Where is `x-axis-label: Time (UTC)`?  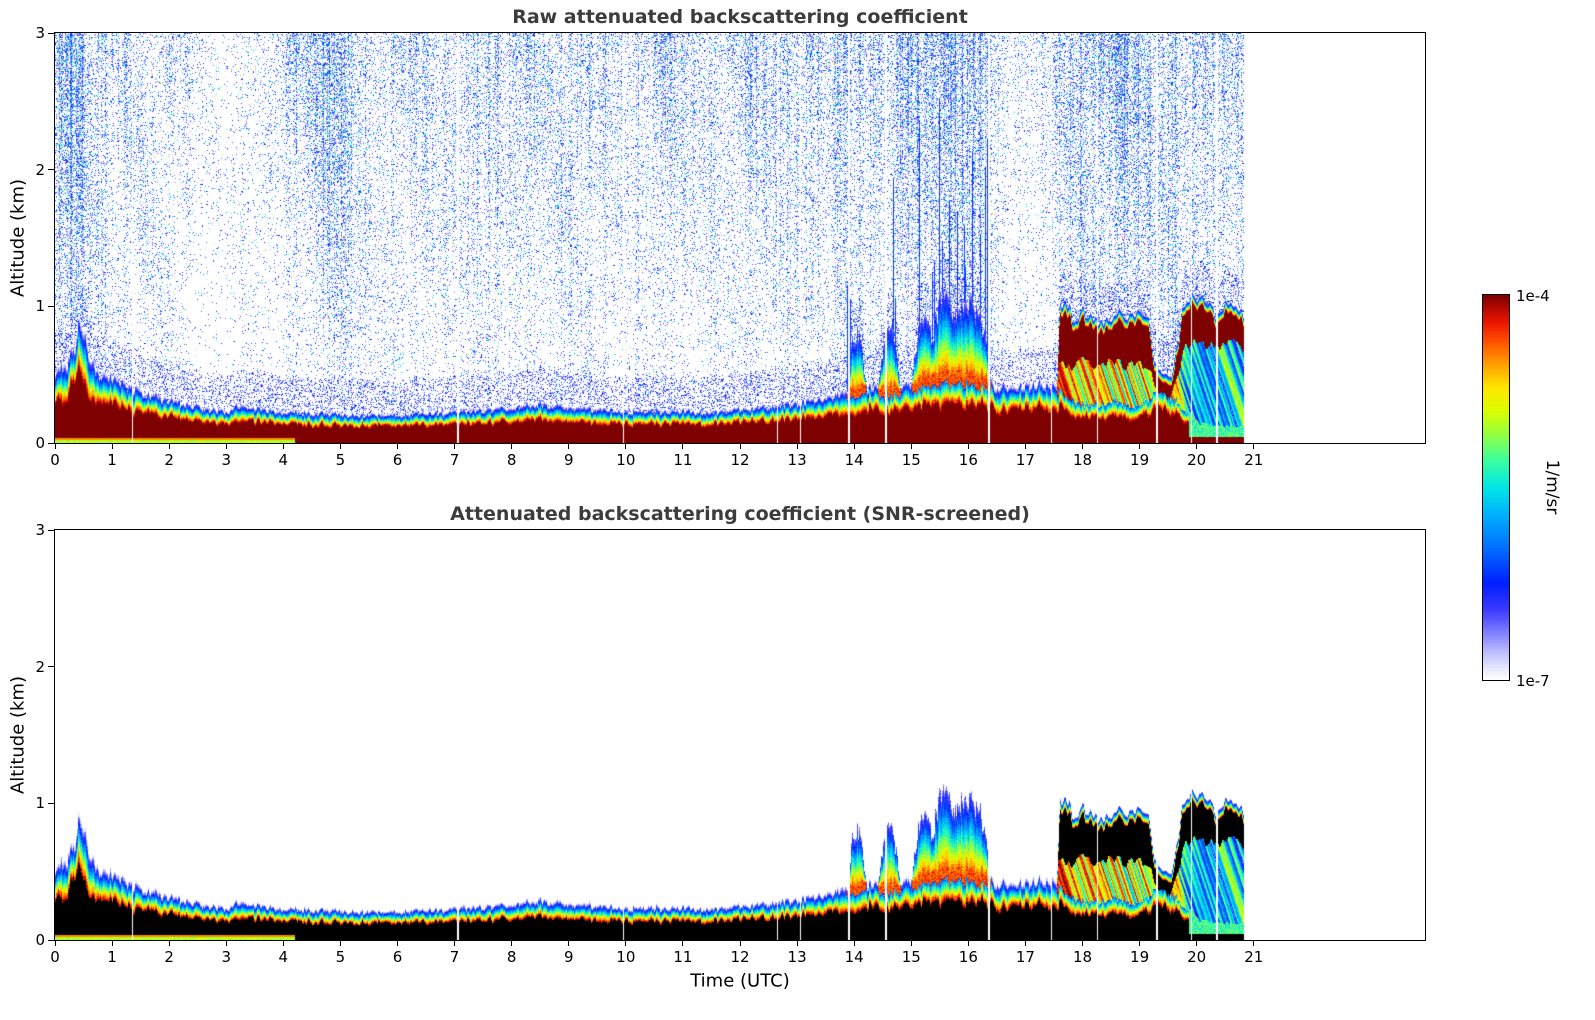 x-axis-label: Time (UTC) is located at coordinates (740, 981).